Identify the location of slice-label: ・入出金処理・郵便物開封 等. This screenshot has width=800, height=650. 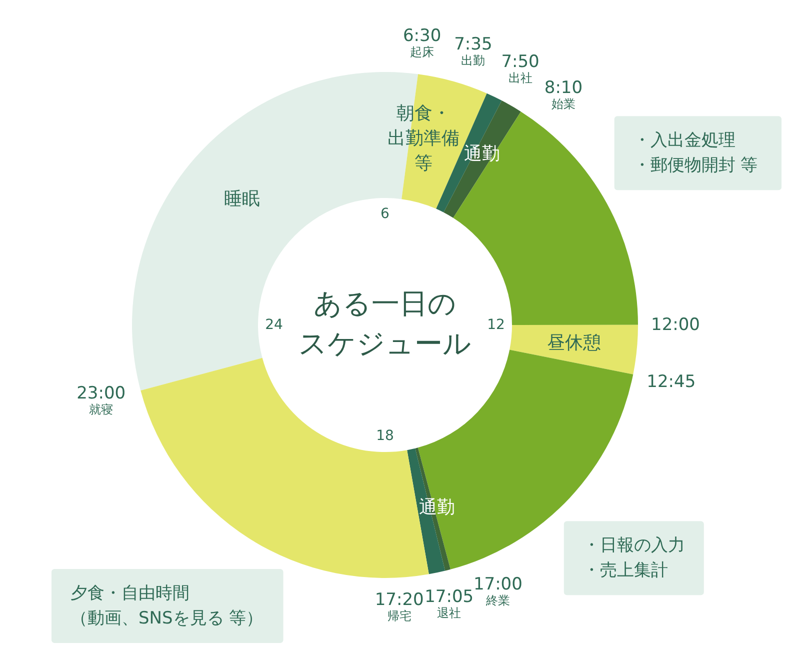
(695, 153).